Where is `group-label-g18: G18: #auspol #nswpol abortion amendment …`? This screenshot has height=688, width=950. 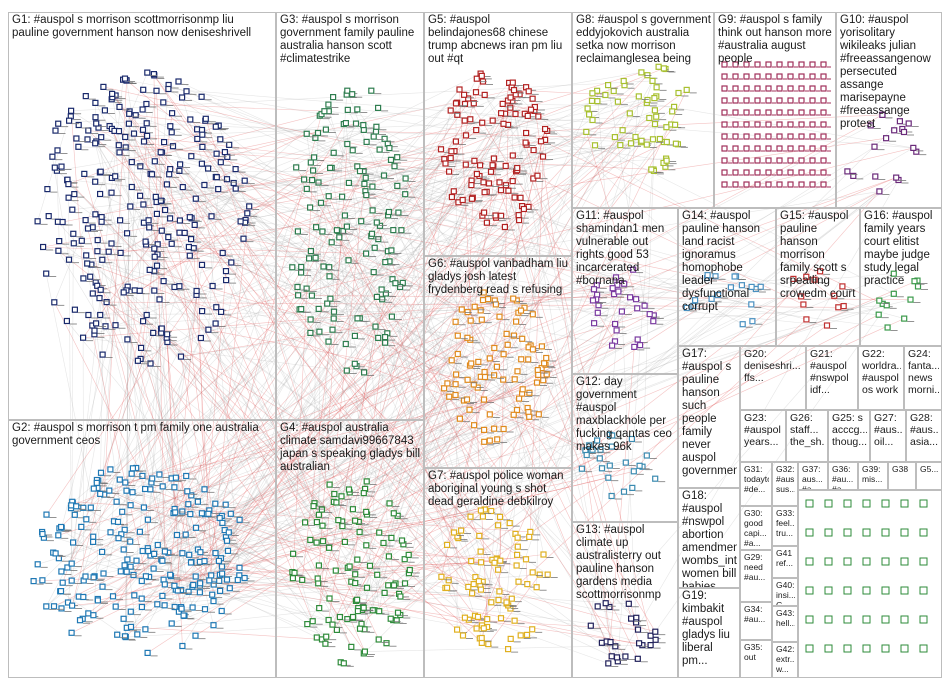
group-label-g18: G18: #auspol #nswpol abortion amendment … is located at coordinates (709, 539).